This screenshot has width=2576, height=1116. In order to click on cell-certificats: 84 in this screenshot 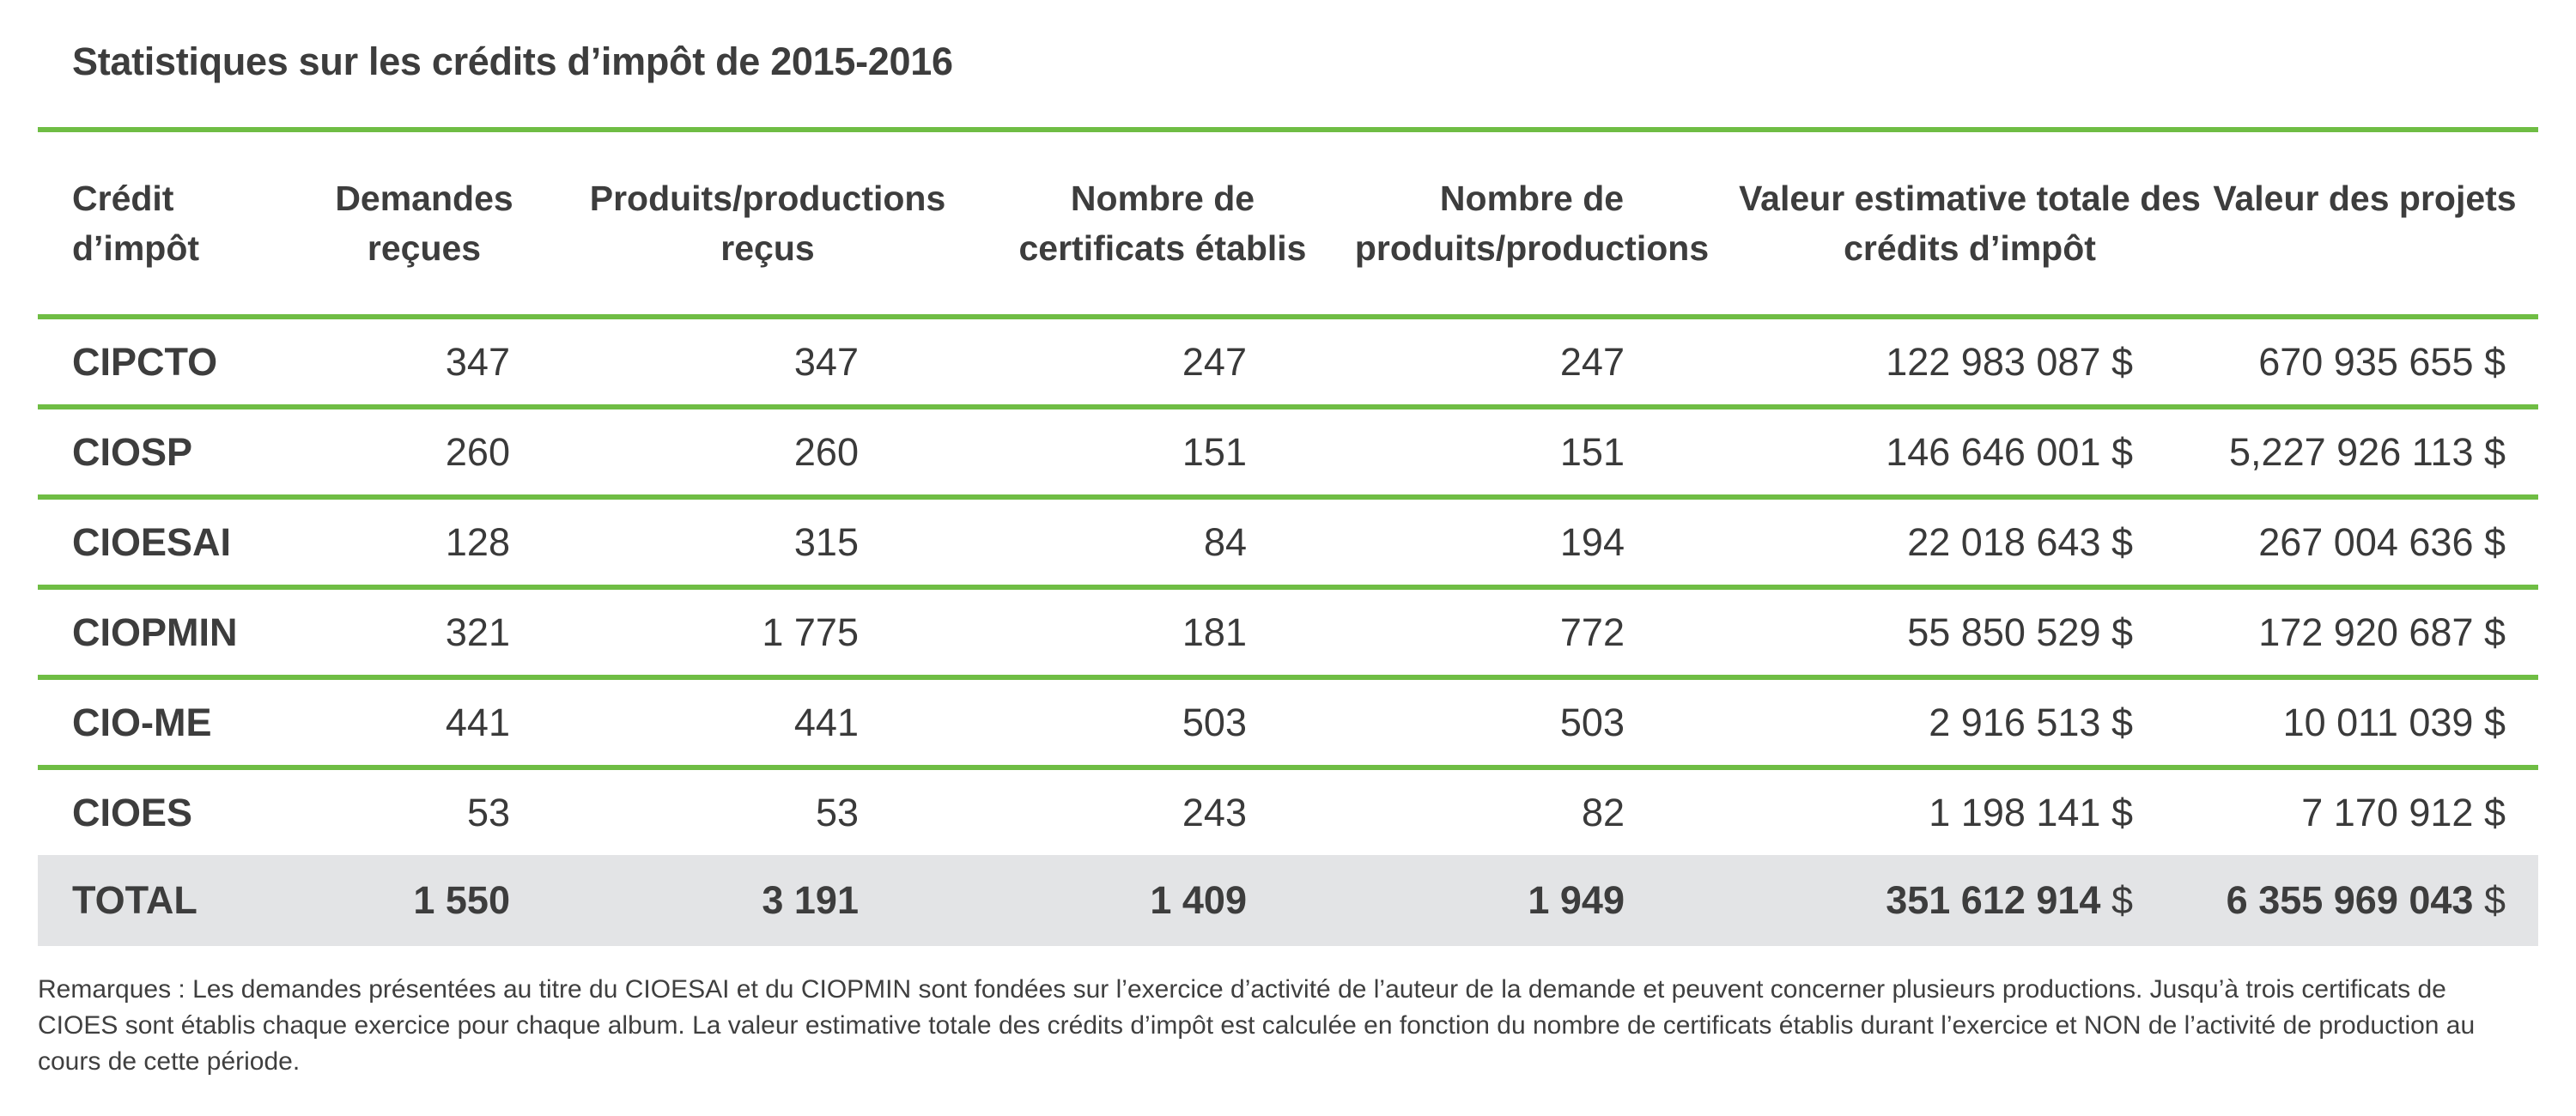, I will do `click(1225, 542)`.